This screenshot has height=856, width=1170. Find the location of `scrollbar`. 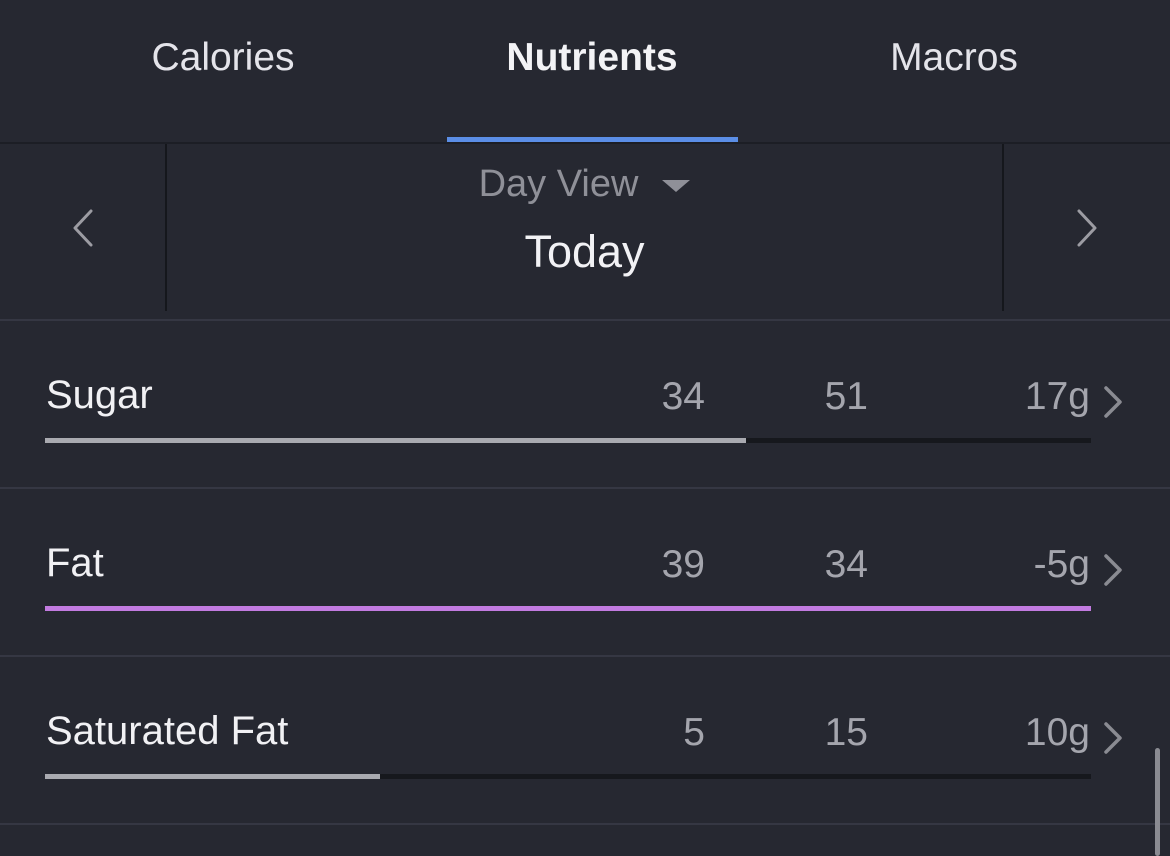

scrollbar is located at coordinates (1157, 802).